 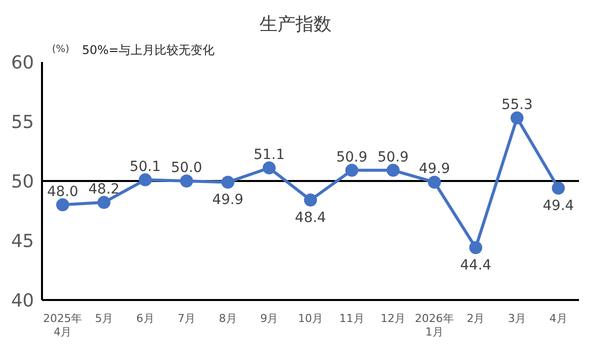 I want to click on x-tick-label: 4月, so click(x=558, y=318).